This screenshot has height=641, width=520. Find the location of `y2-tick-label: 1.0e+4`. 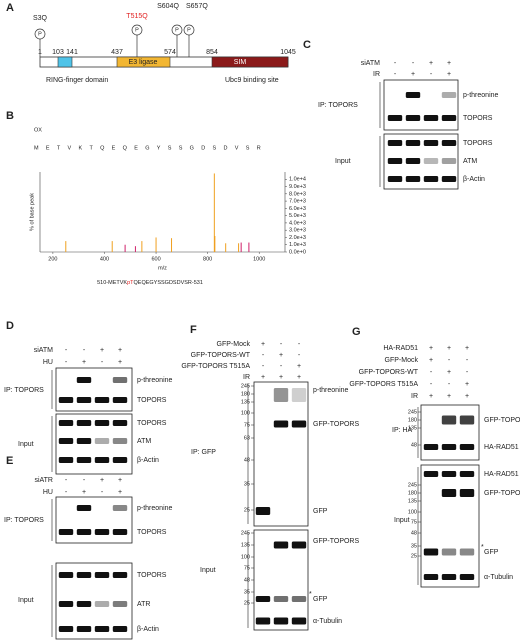

y2-tick-label: 1.0e+4 is located at coordinates (297, 180).